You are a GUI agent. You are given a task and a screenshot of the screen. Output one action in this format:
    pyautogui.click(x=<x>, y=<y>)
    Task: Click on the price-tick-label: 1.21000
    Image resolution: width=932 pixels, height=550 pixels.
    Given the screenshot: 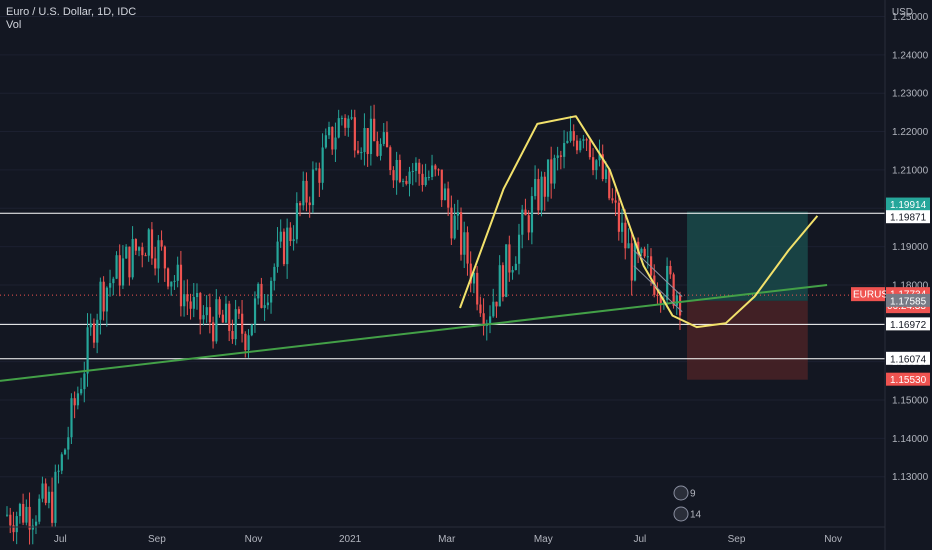 What is the action you would take?
    pyautogui.click(x=910, y=170)
    